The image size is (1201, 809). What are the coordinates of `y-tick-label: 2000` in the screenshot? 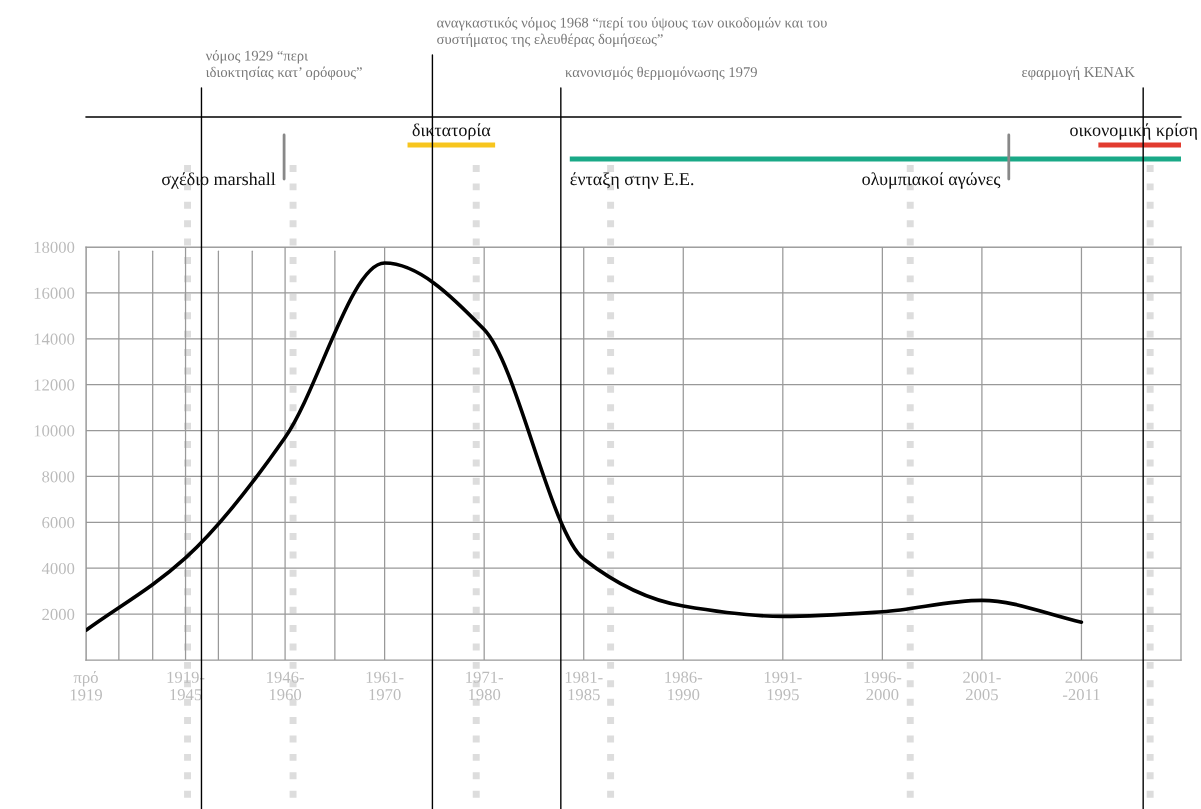 It's located at (58, 614).